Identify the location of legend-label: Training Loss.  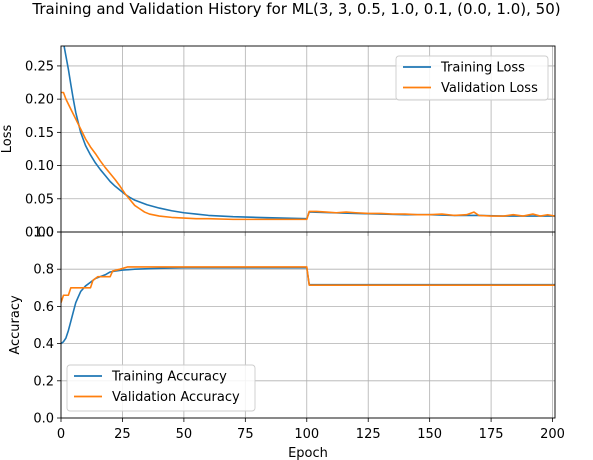
(482, 68).